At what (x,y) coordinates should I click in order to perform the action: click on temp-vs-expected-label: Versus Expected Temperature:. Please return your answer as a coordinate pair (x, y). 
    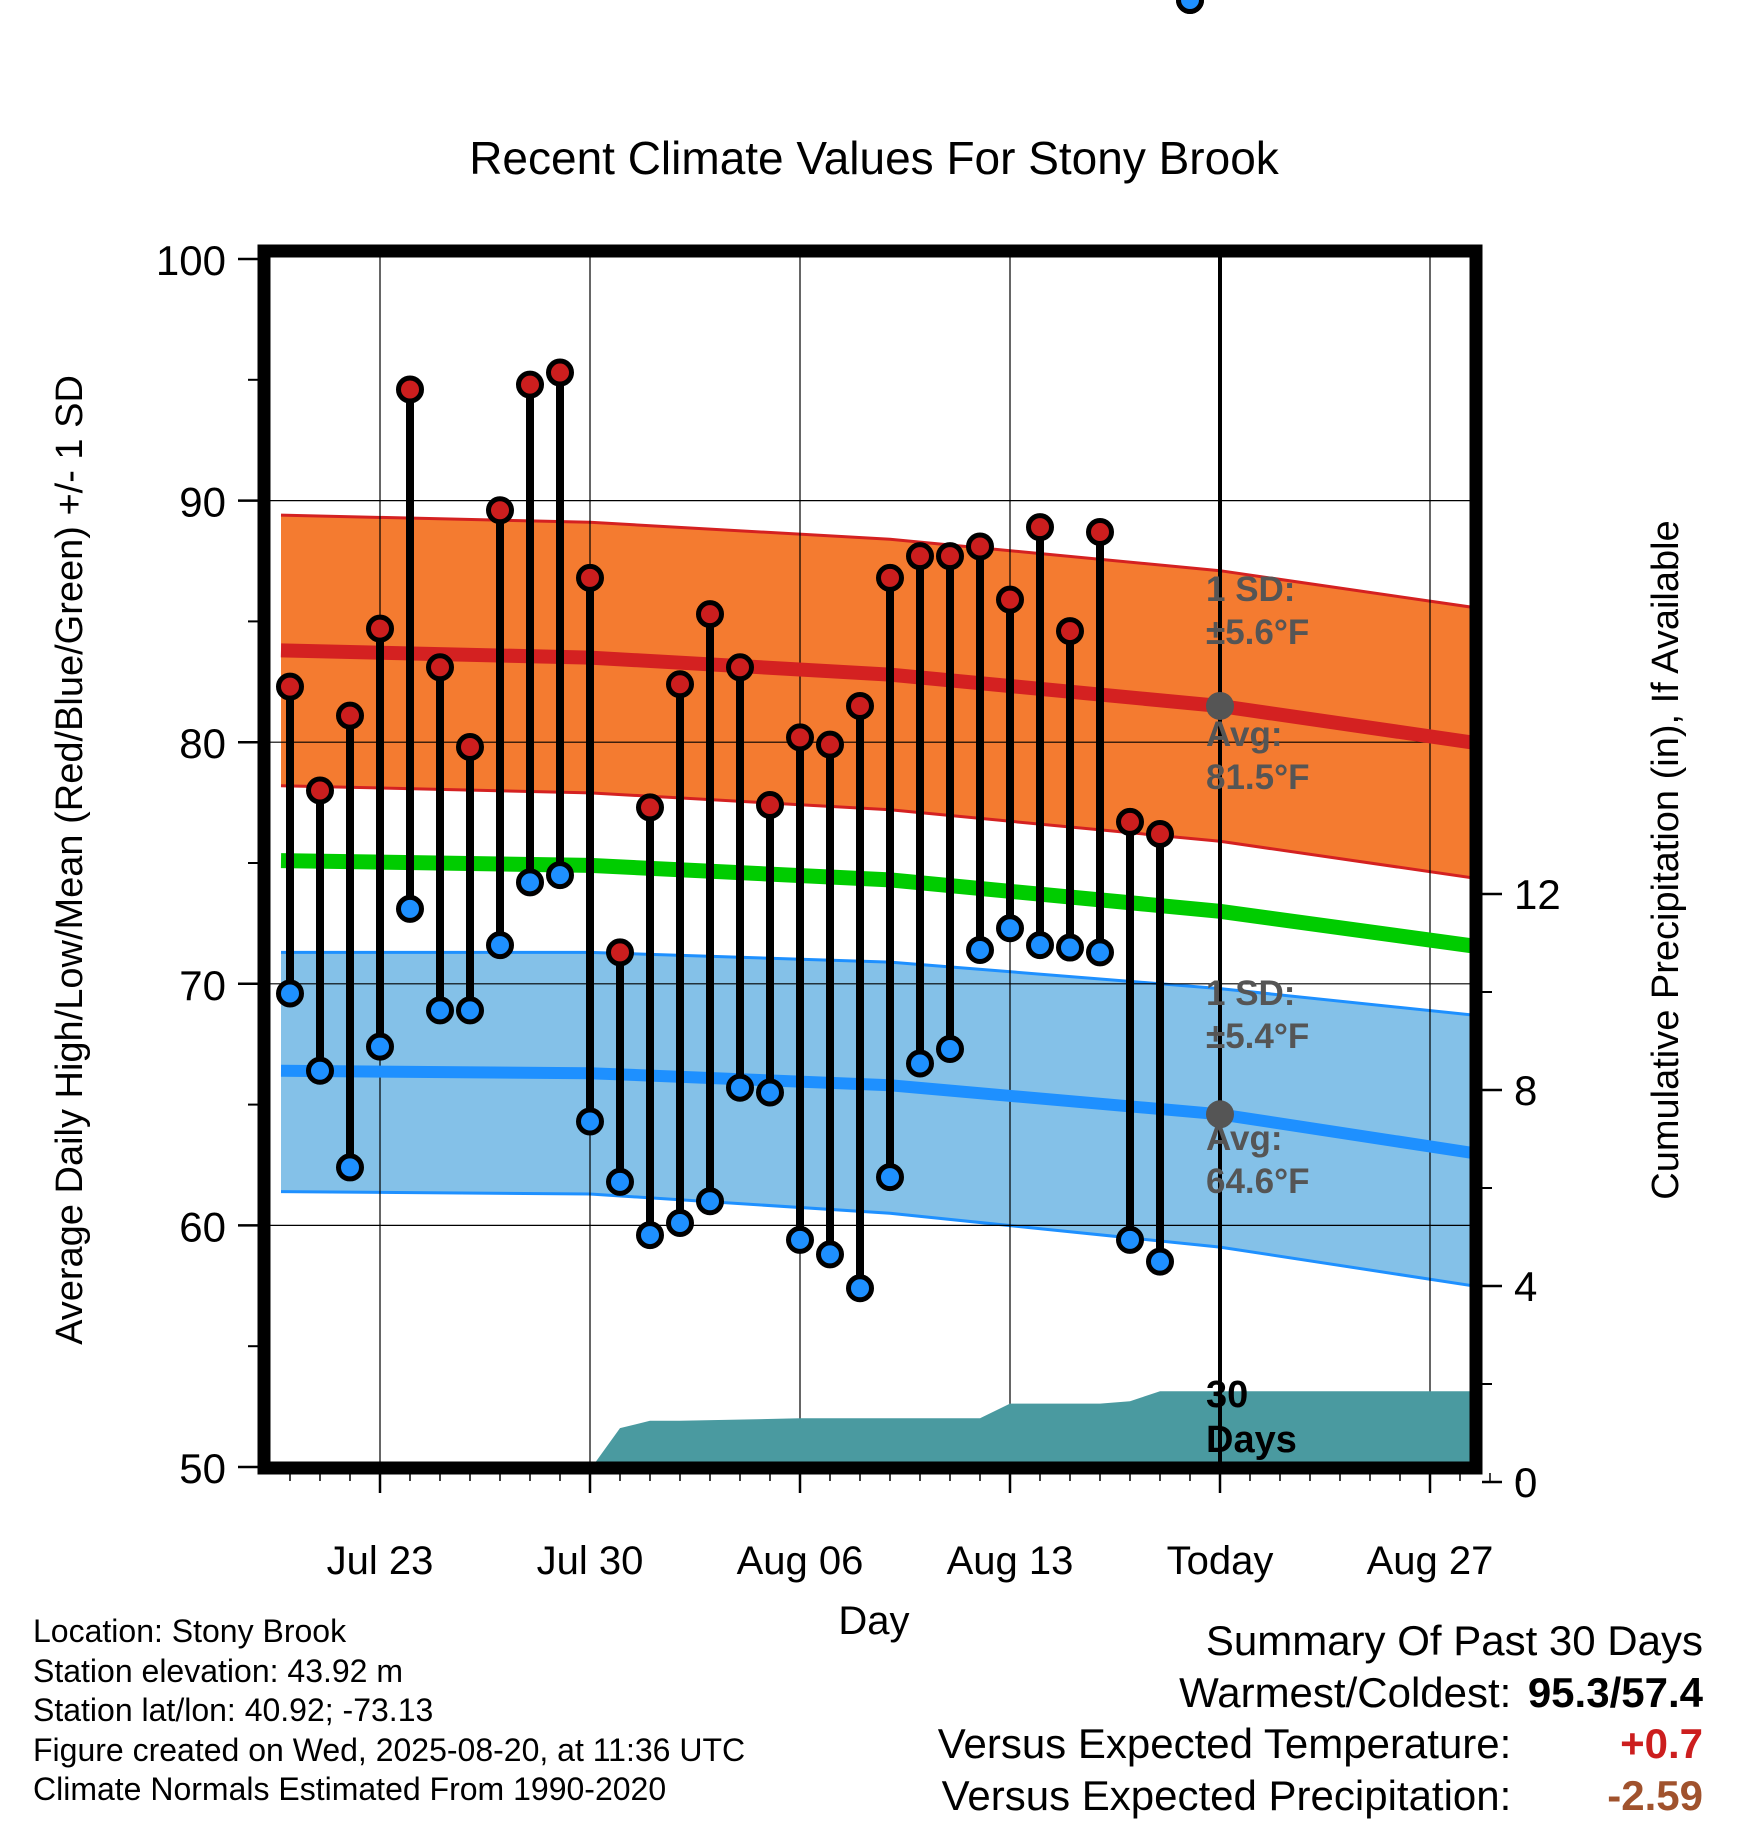
    Looking at the image, I should click on (1224, 1743).